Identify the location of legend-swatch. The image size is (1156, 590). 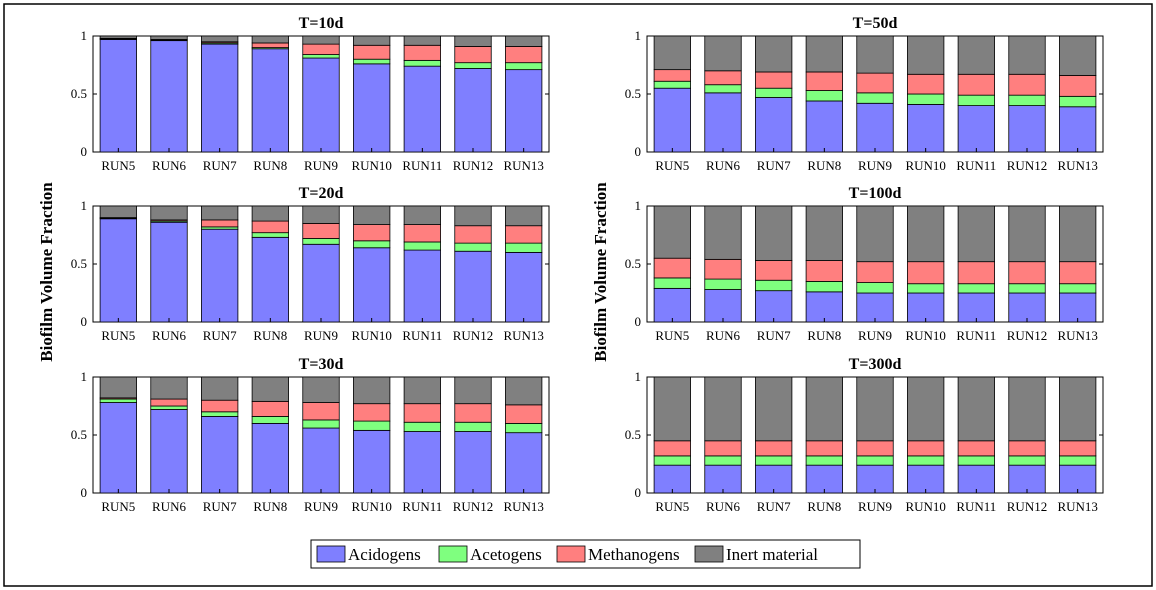
(453, 554).